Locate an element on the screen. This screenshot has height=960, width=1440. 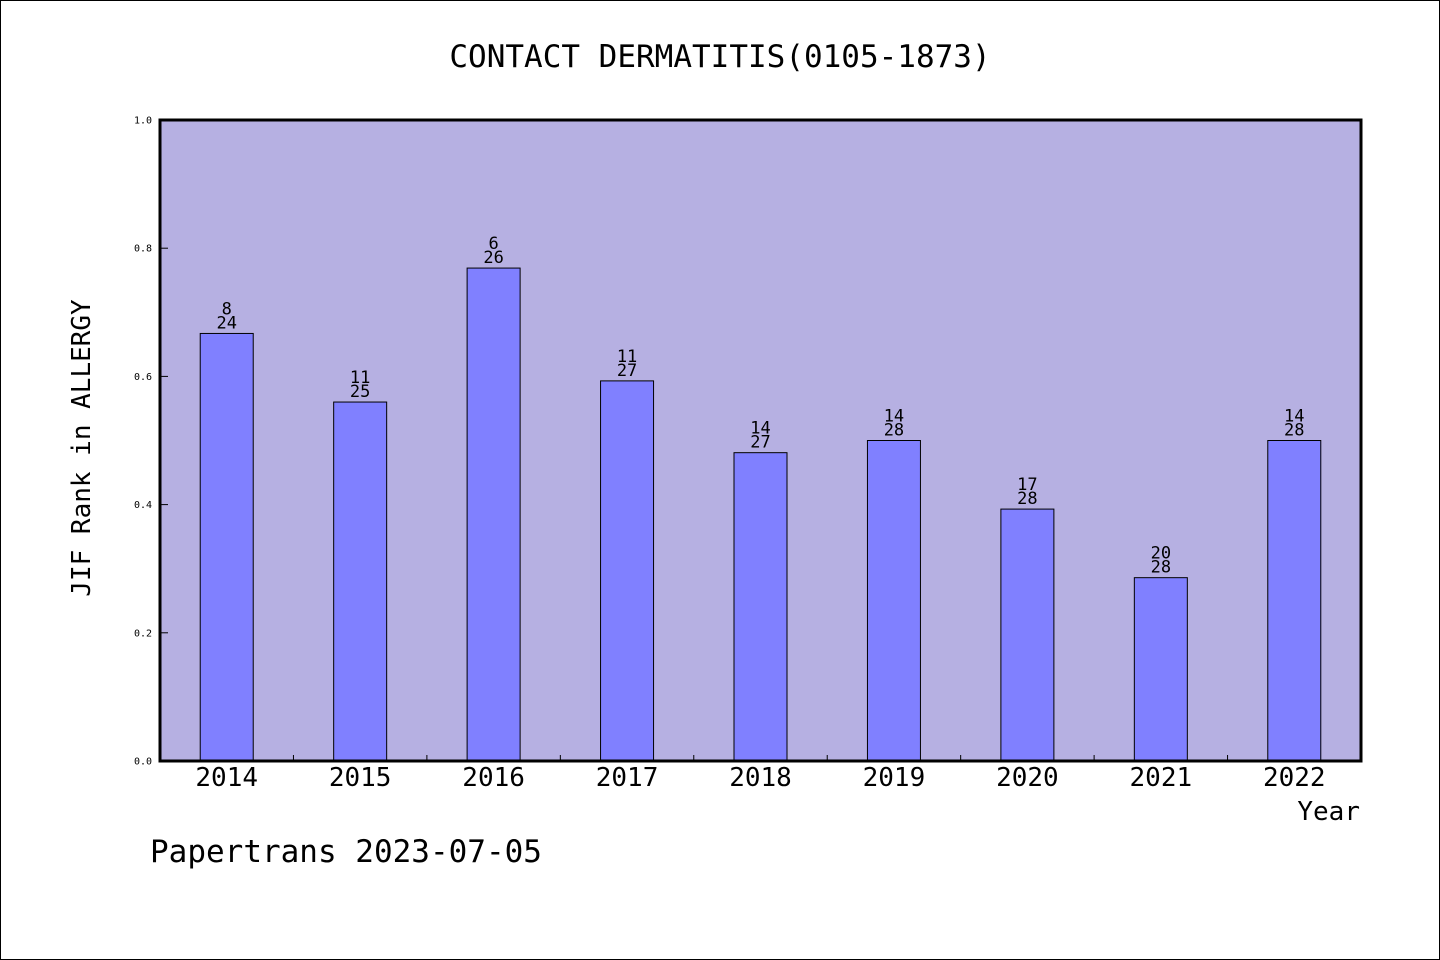
y-tick-label: 0.4 is located at coordinates (143, 505).